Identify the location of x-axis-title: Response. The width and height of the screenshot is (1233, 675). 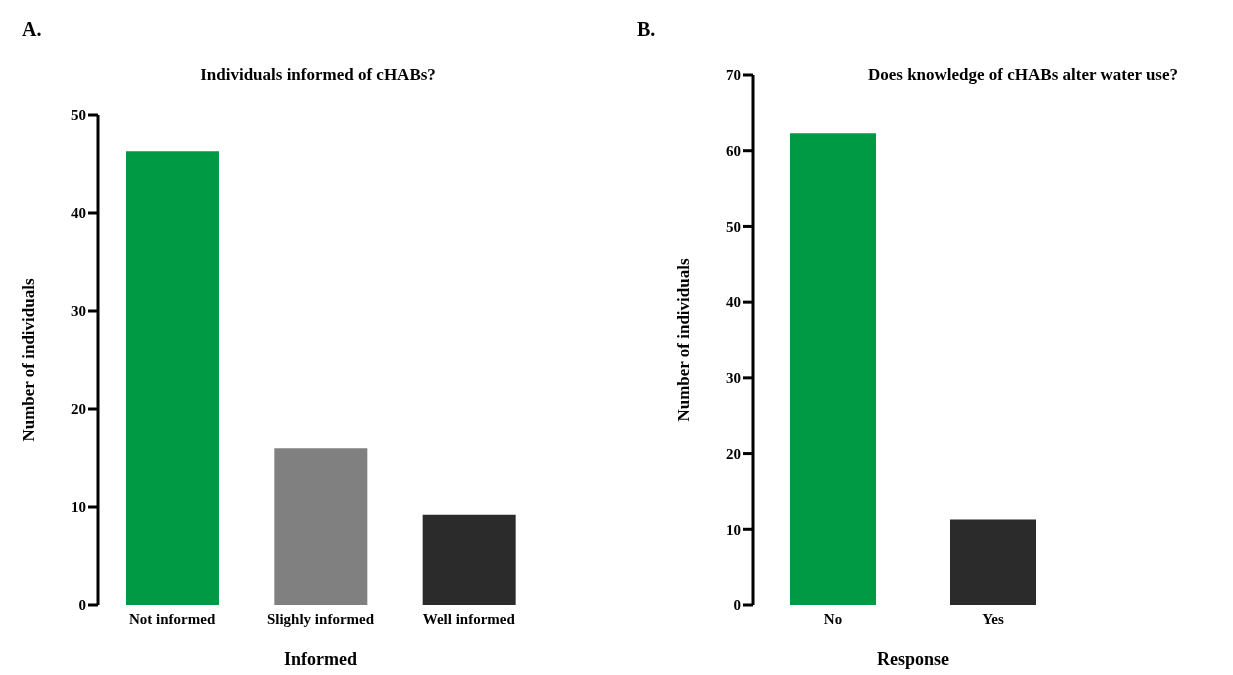
(913, 659).